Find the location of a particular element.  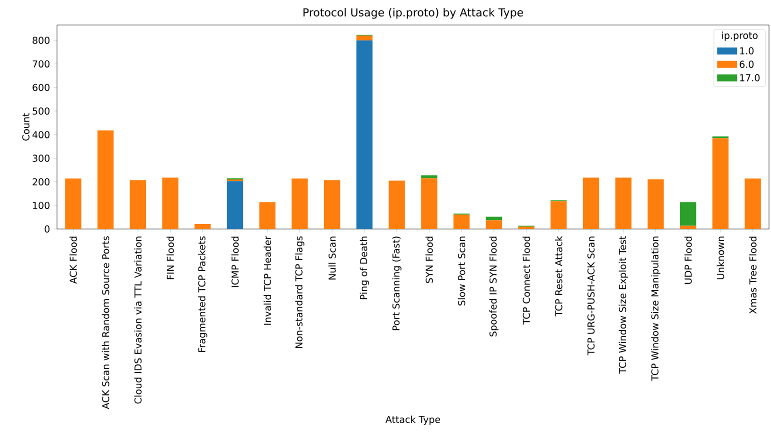

y-tick-label: 500 is located at coordinates (41, 111).